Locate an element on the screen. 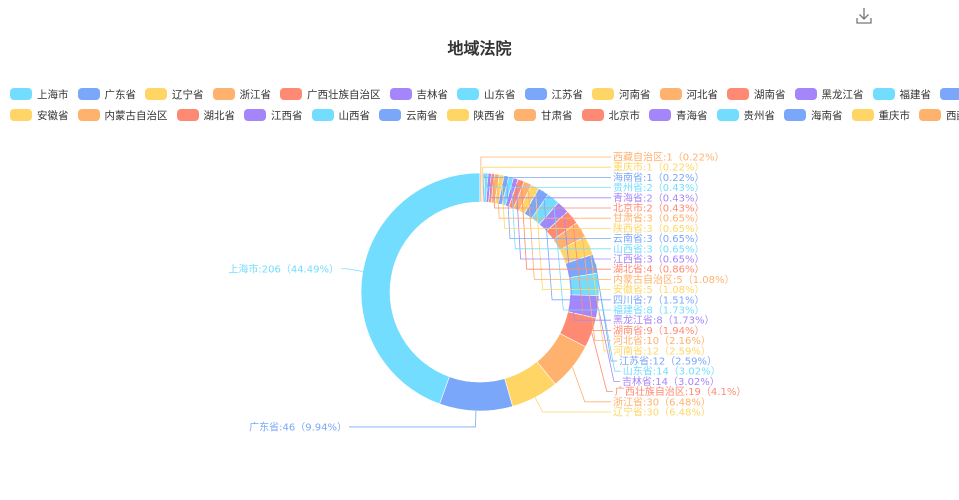 The height and width of the screenshot is (500, 959). legend-item: 云南省 is located at coordinates (408, 115).